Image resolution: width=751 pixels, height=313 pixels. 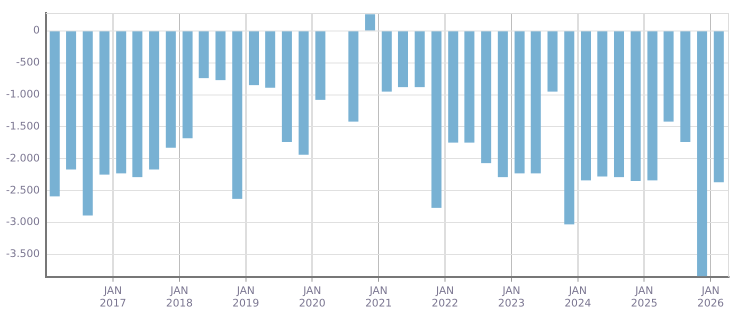 What do you see at coordinates (28, 62) in the screenshot?
I see `y-tick-label: -500` at bounding box center [28, 62].